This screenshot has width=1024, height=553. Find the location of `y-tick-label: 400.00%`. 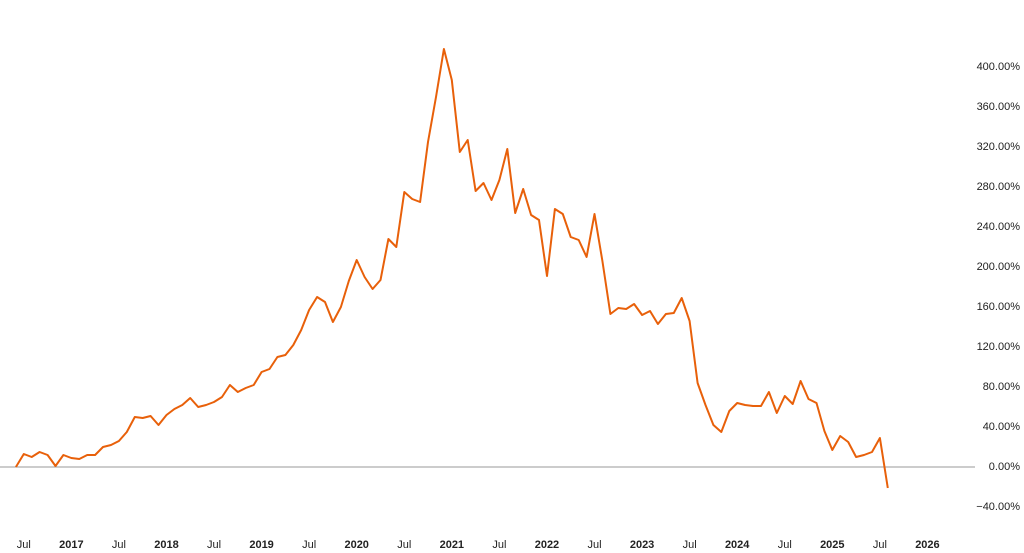

y-tick-label: 400.00% is located at coordinates (999, 67).